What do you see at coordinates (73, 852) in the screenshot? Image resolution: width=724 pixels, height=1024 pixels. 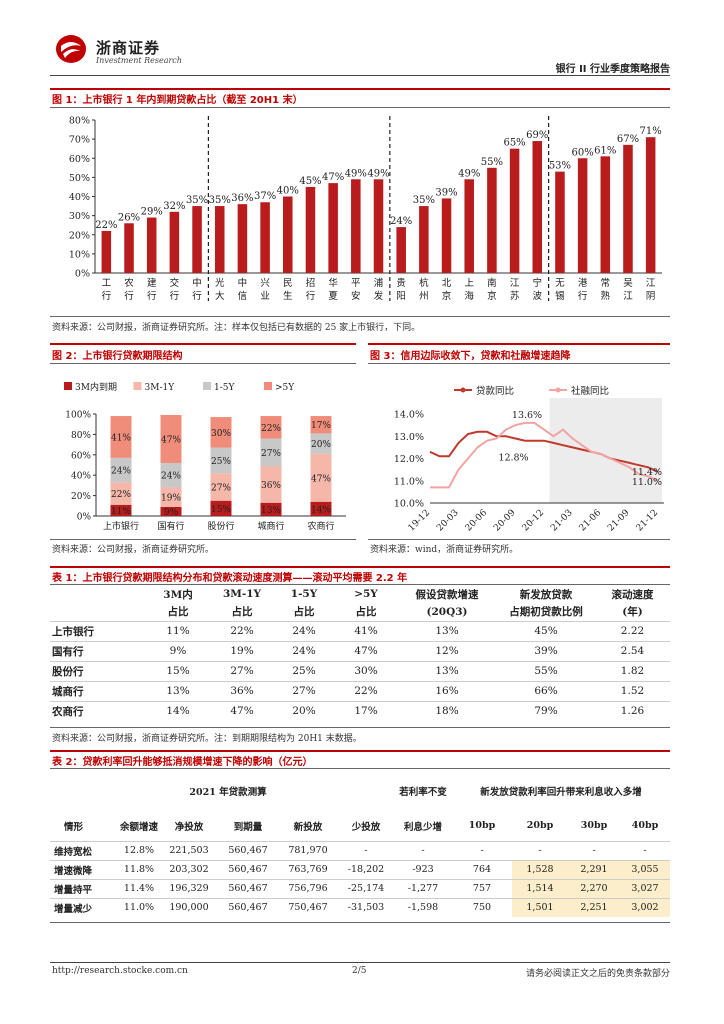 I see `table2-cell: 维持宽松` at bounding box center [73, 852].